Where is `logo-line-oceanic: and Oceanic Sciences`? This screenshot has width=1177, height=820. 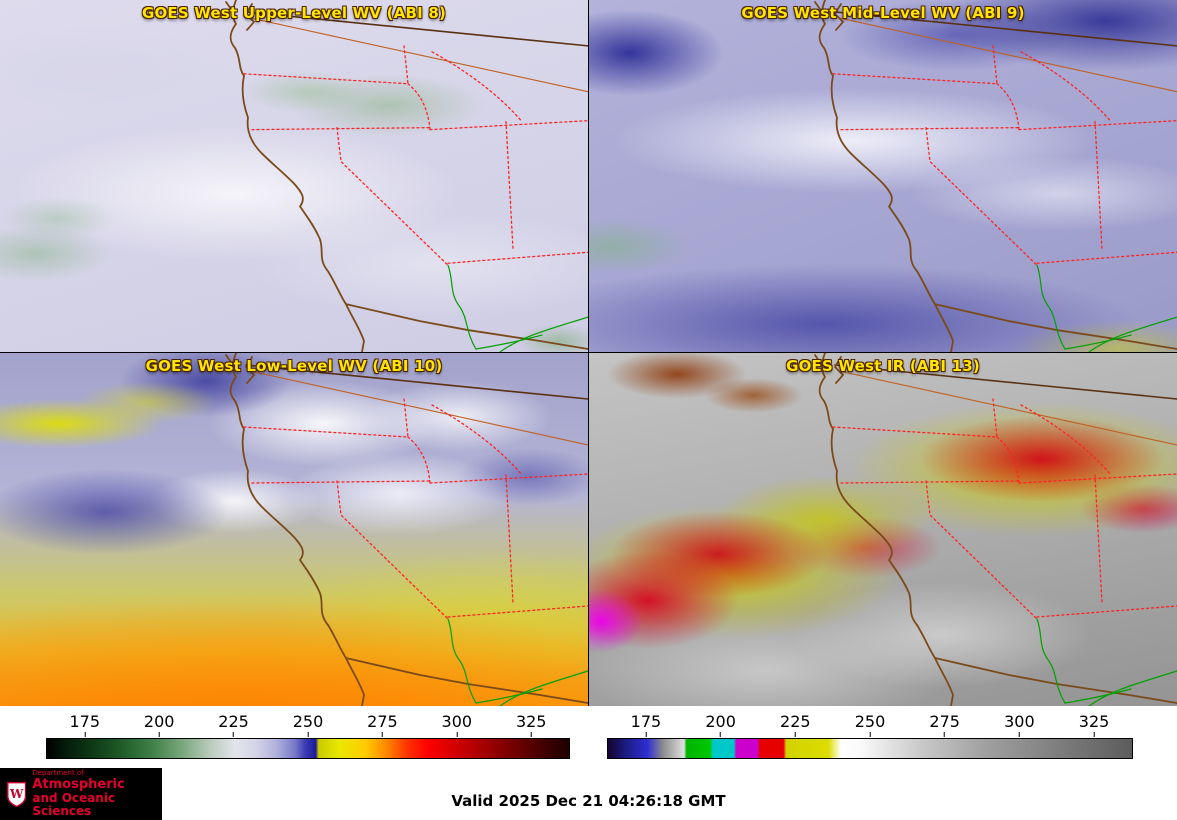
logo-line-oceanic: and Oceanic Sciences is located at coordinates (74, 804).